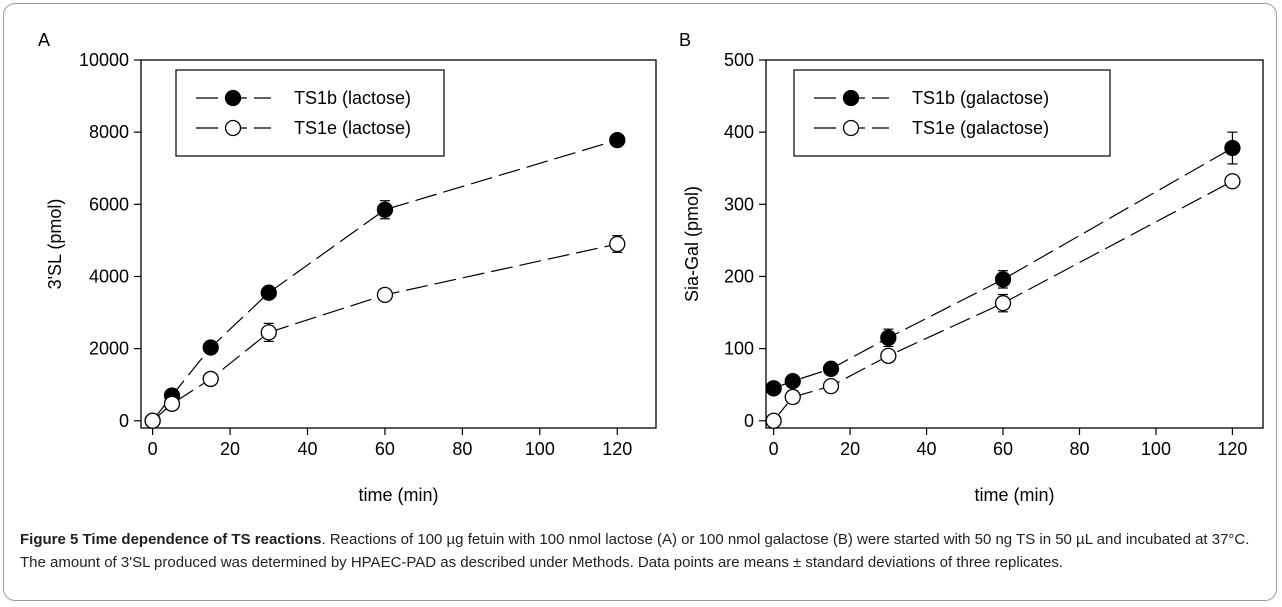 This screenshot has height=607, width=1282. I want to click on y-tick-label: 10000, so click(104, 60).